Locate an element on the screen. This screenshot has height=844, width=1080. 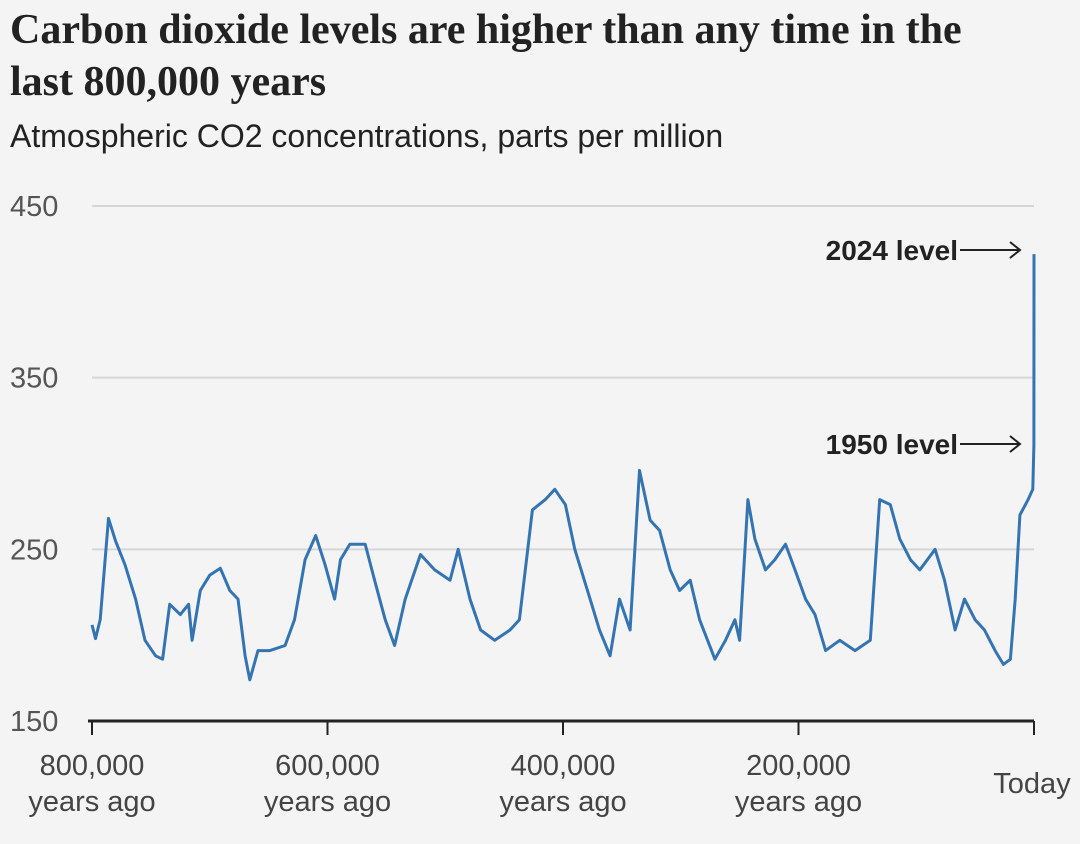
y-tick-label: 450 is located at coordinates (34, 207).